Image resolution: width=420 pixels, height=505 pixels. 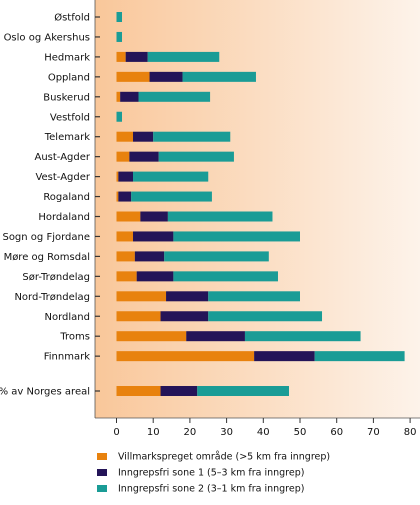 I want to click on legend-label: Inngrepsfri sone 1 (5–3 km fra inngrep), so click(x=211, y=473).